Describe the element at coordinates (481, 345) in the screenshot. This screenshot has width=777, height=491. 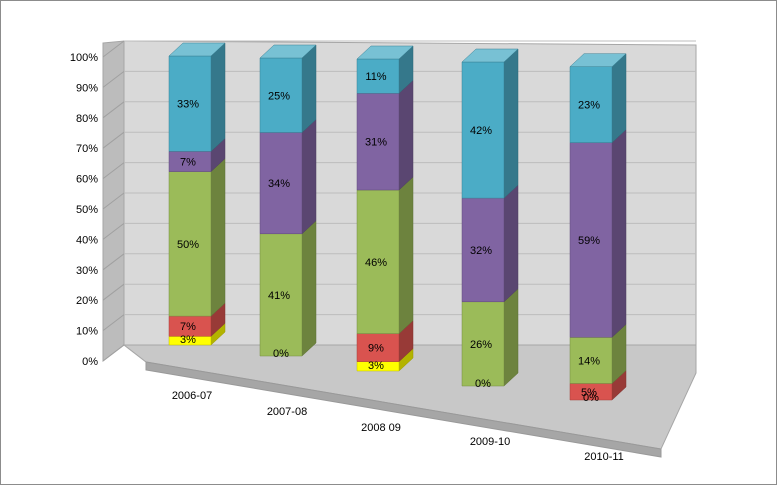
I see `data-label: 26%` at that location.